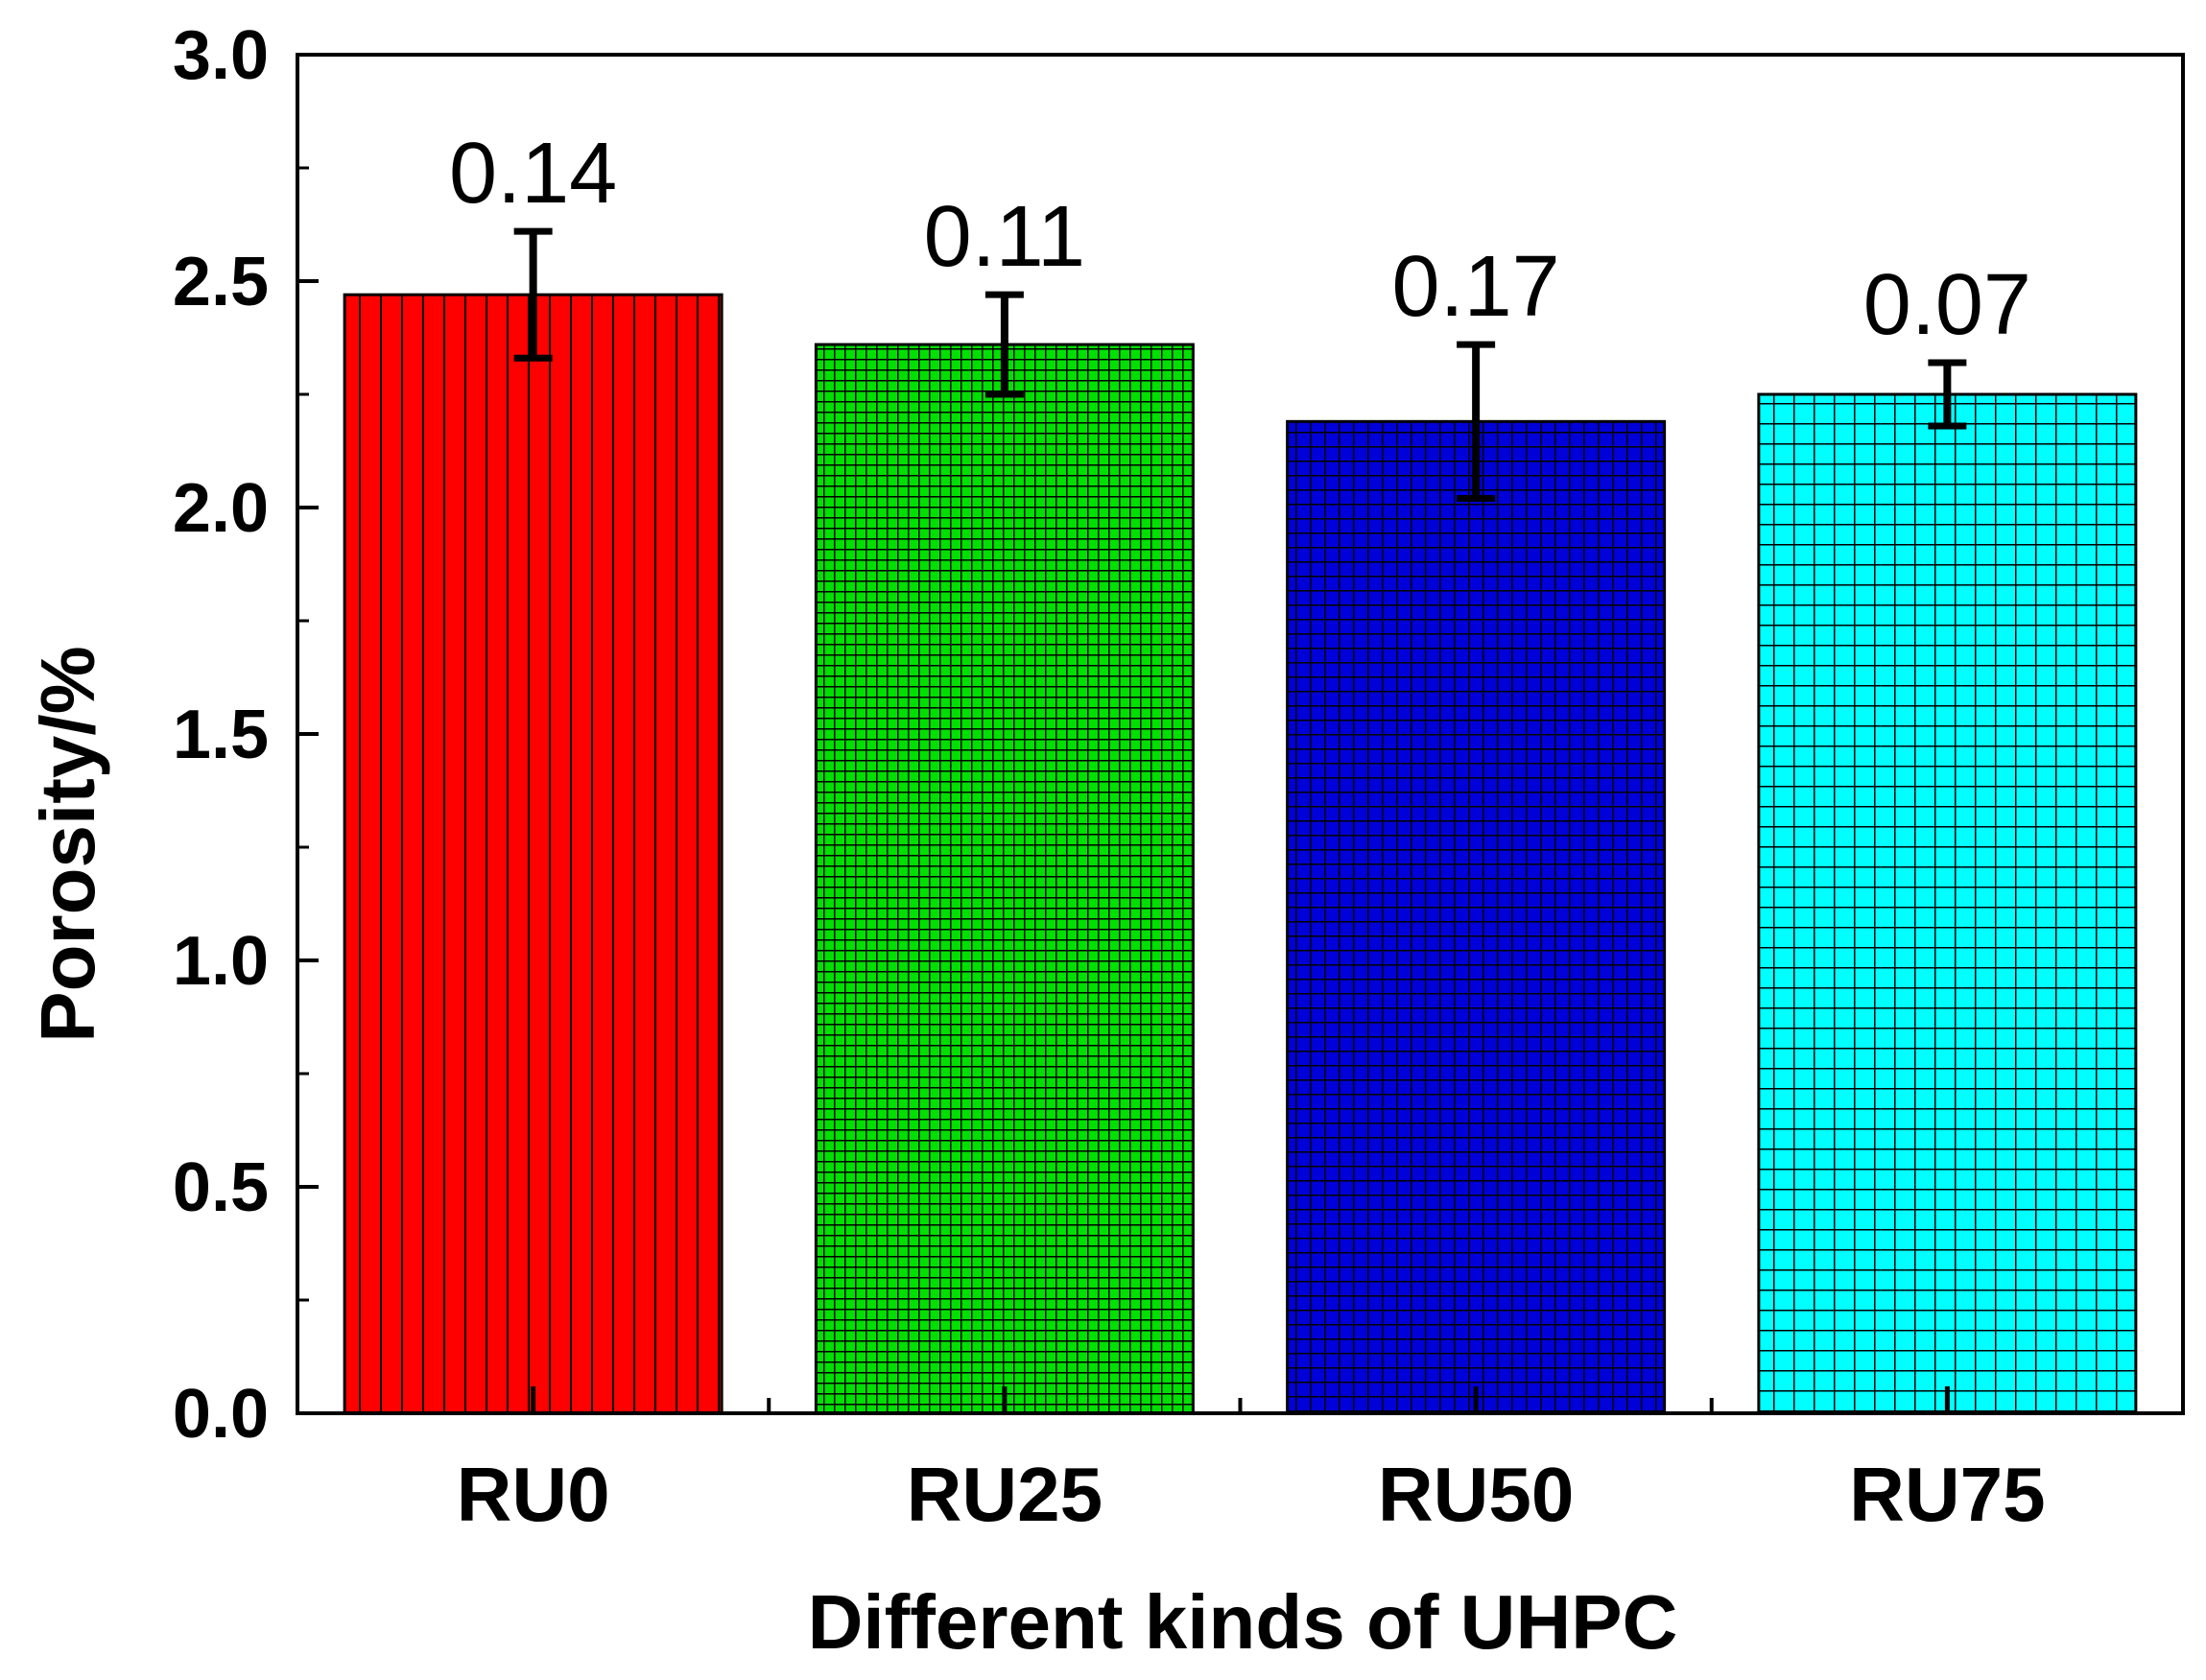 The image size is (2206, 1680). What do you see at coordinates (221, 55) in the screenshot?
I see `y-tick-label: 3.0` at bounding box center [221, 55].